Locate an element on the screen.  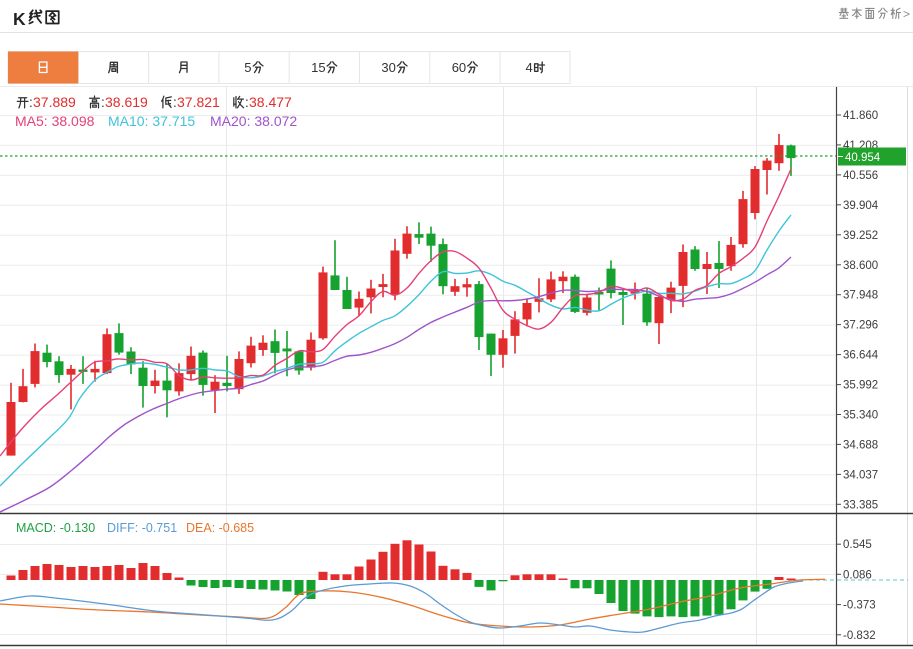
svg-text: MA20: 38.072 is located at coordinates (253, 121).